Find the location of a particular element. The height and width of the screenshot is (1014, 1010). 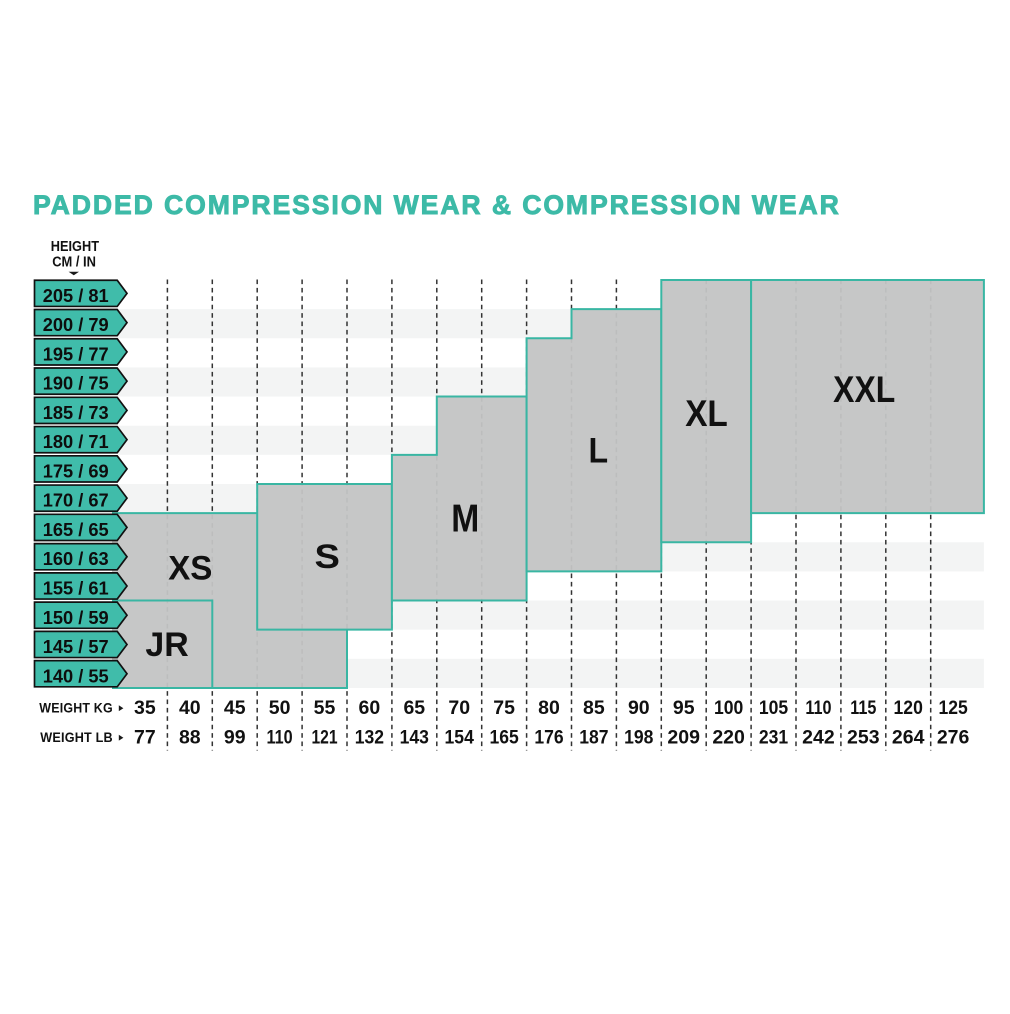

svg-text: 231 is located at coordinates (773, 737).